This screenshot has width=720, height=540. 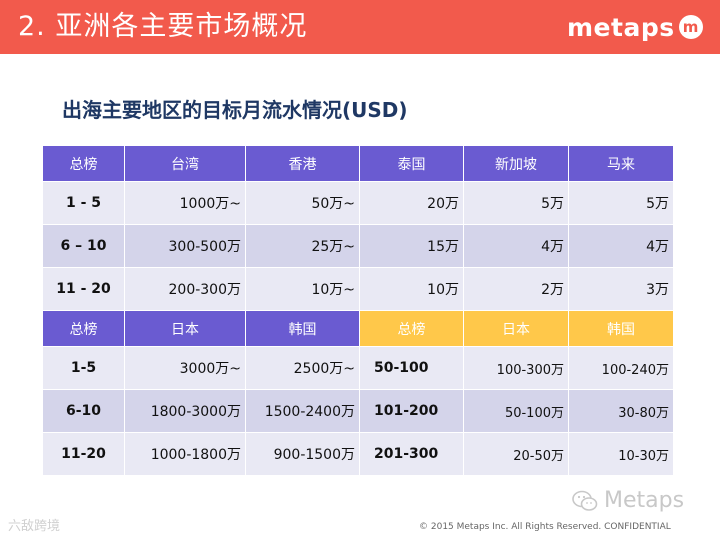 I want to click on table-row: 11 - 20 200-300万 10万~ 10万 2万 3万, so click(x=358, y=289).